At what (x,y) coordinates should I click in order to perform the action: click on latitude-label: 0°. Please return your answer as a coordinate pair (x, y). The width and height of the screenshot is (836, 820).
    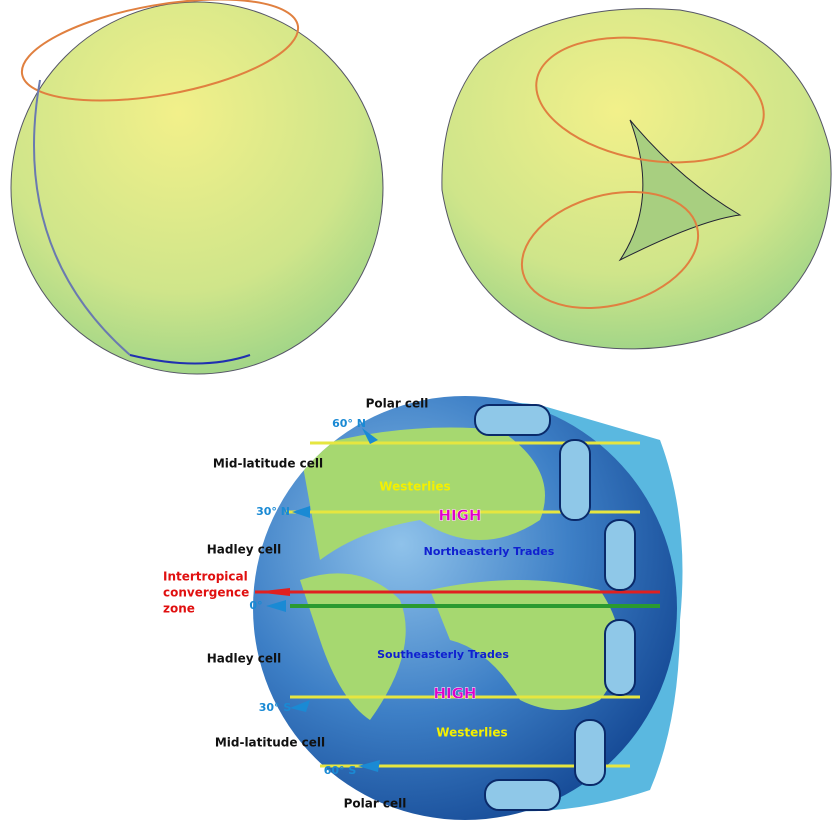
    Looking at the image, I should click on (255, 605).